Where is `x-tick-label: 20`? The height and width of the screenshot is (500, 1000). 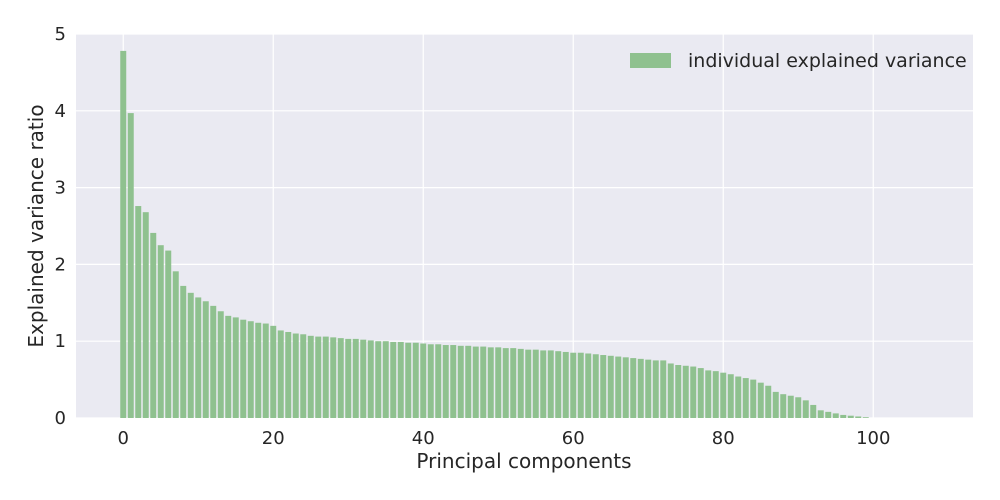 x-tick-label: 20 is located at coordinates (273, 438).